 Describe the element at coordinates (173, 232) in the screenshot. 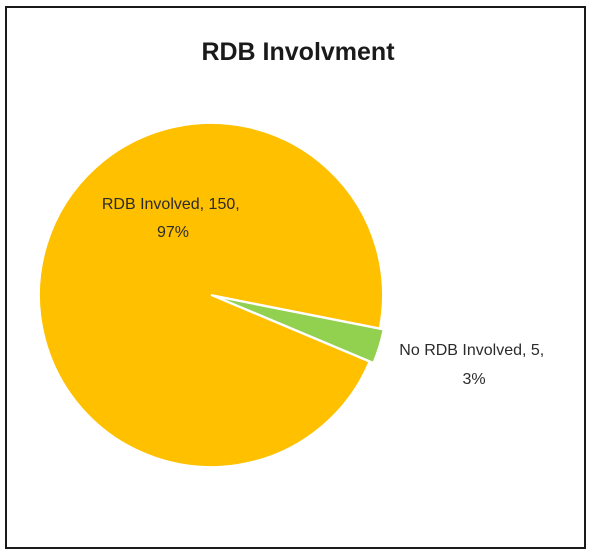

I see `data-label-rdb-involved-line2: 97%` at that location.